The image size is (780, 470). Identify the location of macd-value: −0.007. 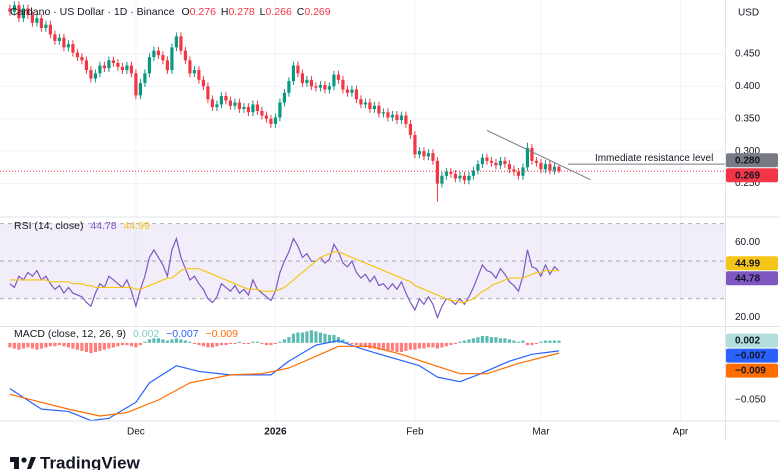
(182, 334).